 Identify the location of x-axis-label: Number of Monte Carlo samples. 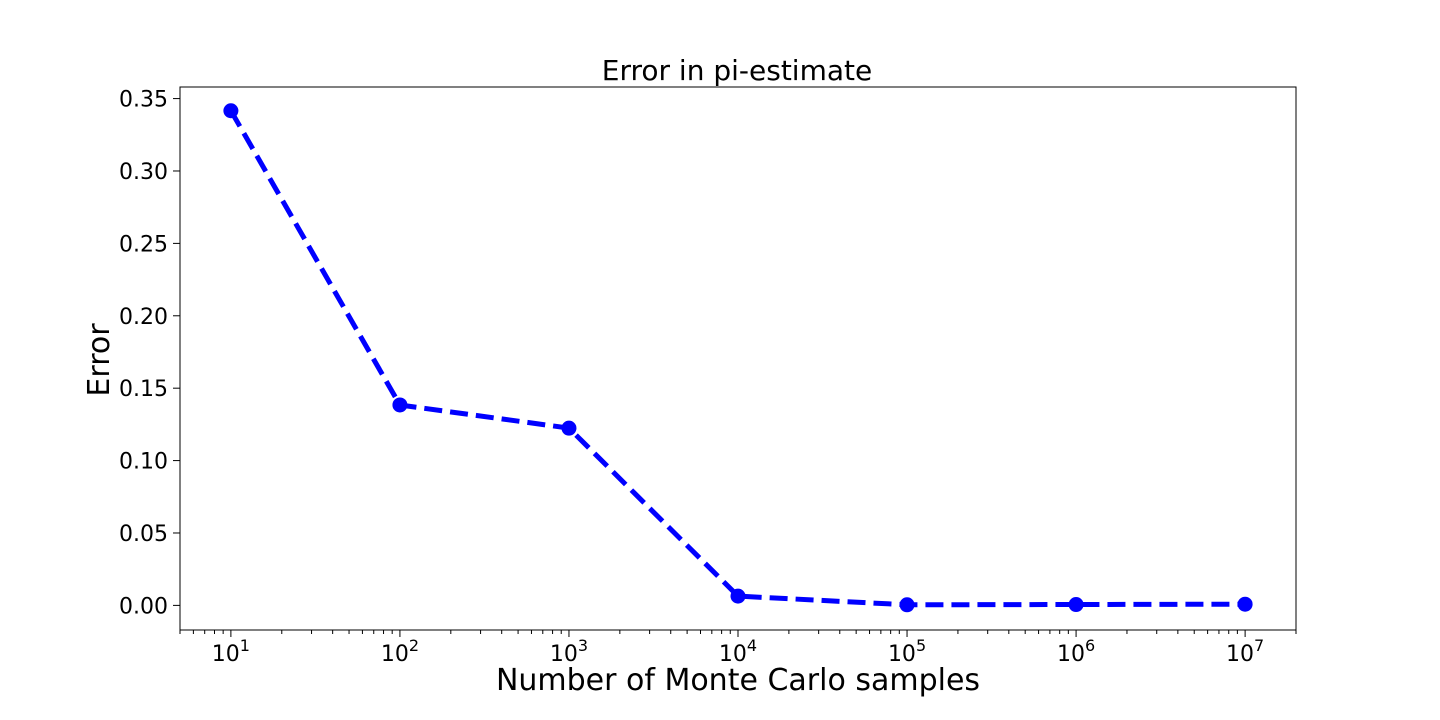
(738, 680).